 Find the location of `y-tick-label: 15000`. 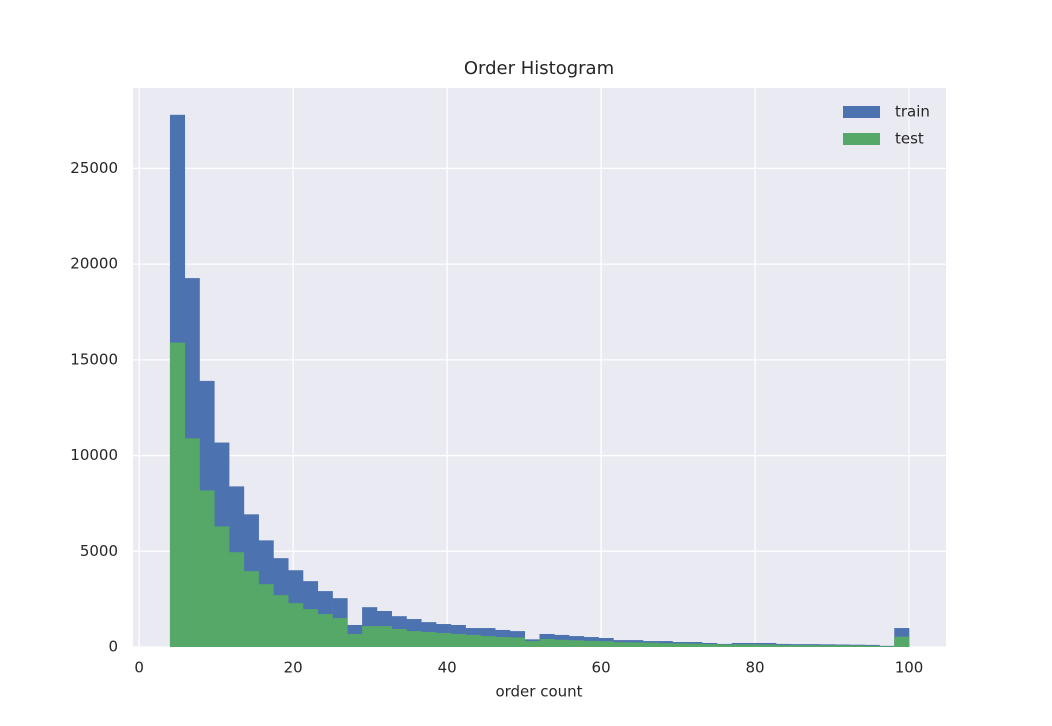

y-tick-label: 15000 is located at coordinates (94, 359).